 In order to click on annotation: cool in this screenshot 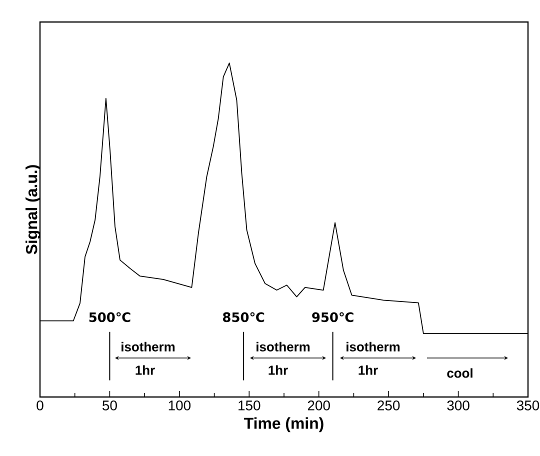, I will do `click(459, 373)`.